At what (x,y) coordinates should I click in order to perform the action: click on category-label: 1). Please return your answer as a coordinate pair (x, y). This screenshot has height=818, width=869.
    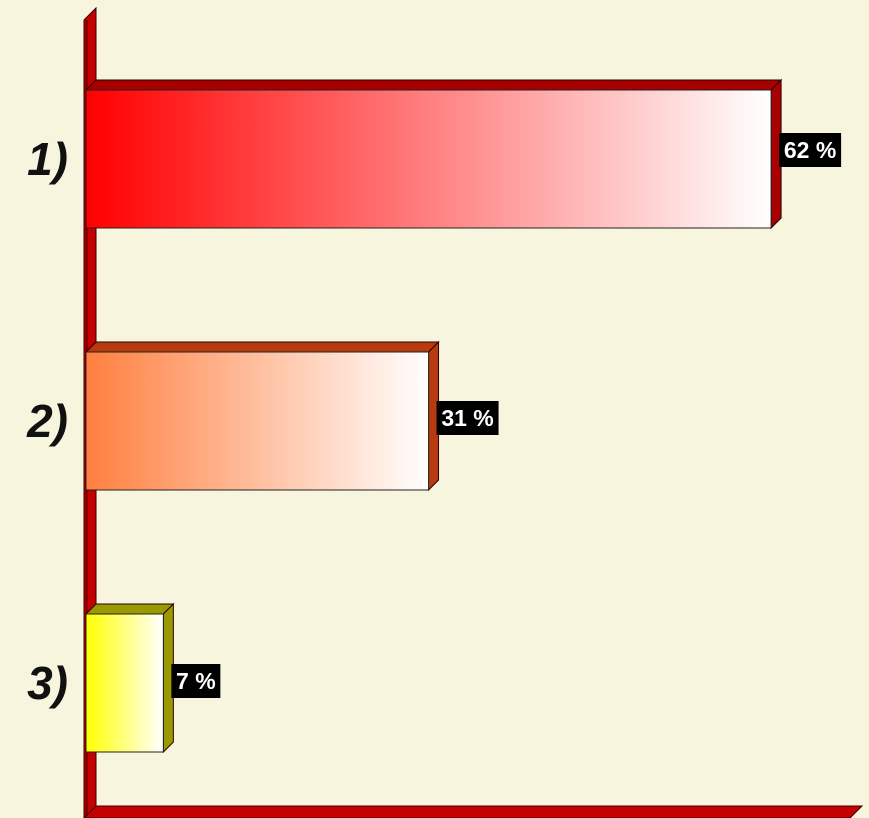
    Looking at the image, I should click on (47, 159).